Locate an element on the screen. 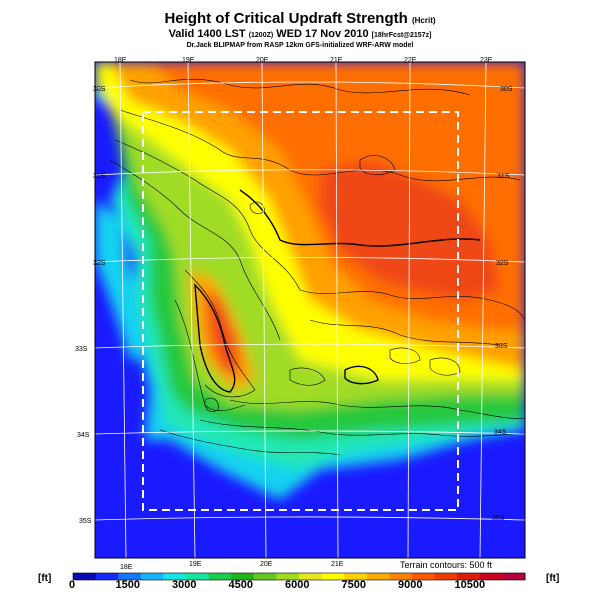  colorbar-tick-label: 3000 is located at coordinates (184, 585).